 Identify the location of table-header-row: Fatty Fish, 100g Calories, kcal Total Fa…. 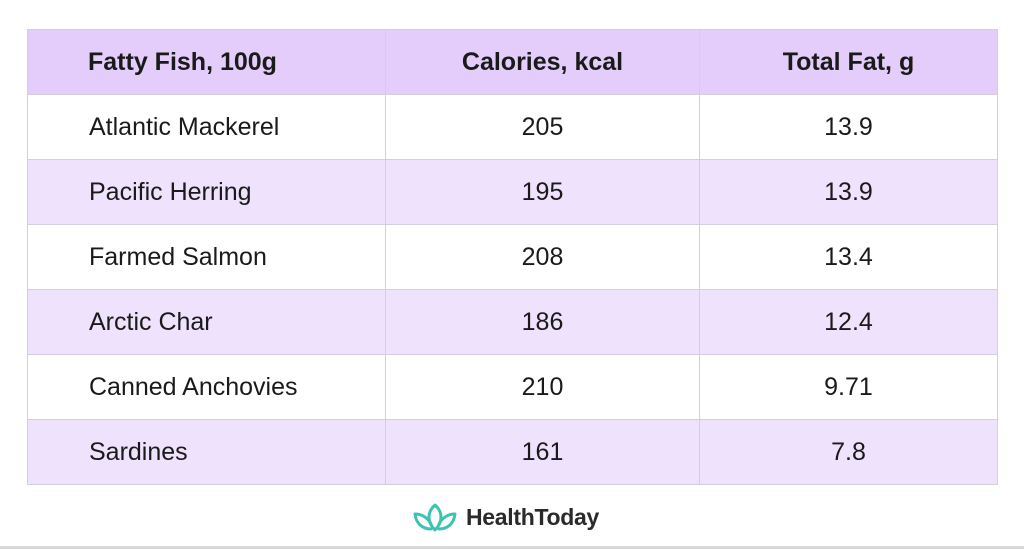
(512, 62).